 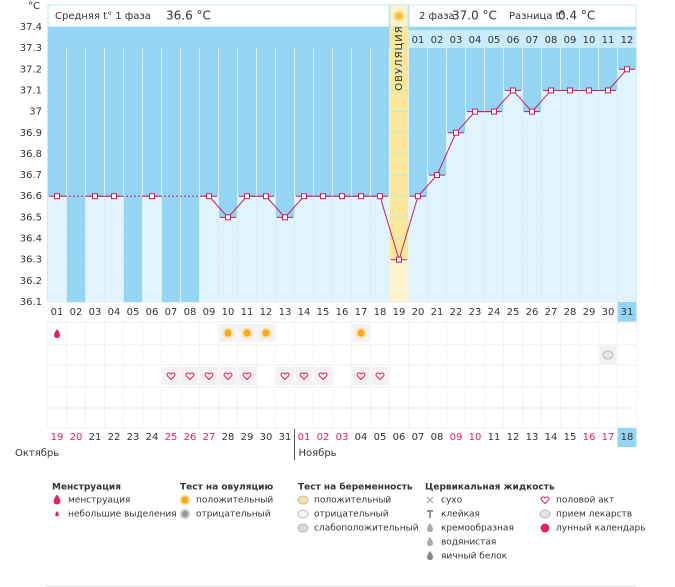 What do you see at coordinates (601, 529) in the screenshot?
I see `legend-item: лунный календарь` at bounding box center [601, 529].